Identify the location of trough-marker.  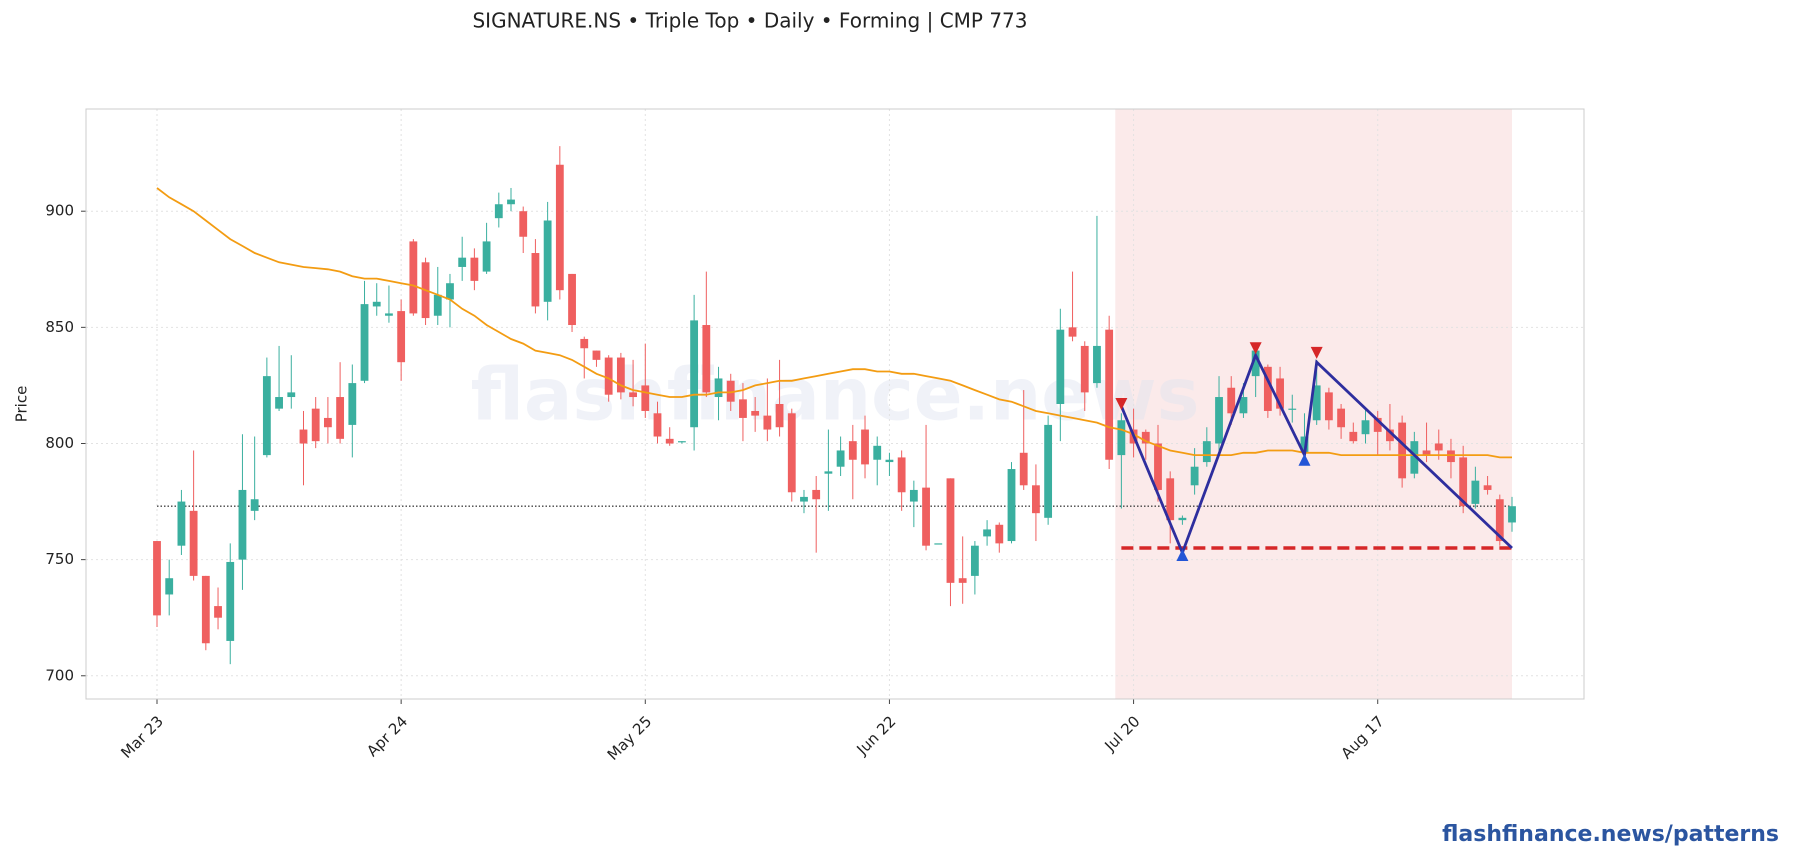
(1182, 554).